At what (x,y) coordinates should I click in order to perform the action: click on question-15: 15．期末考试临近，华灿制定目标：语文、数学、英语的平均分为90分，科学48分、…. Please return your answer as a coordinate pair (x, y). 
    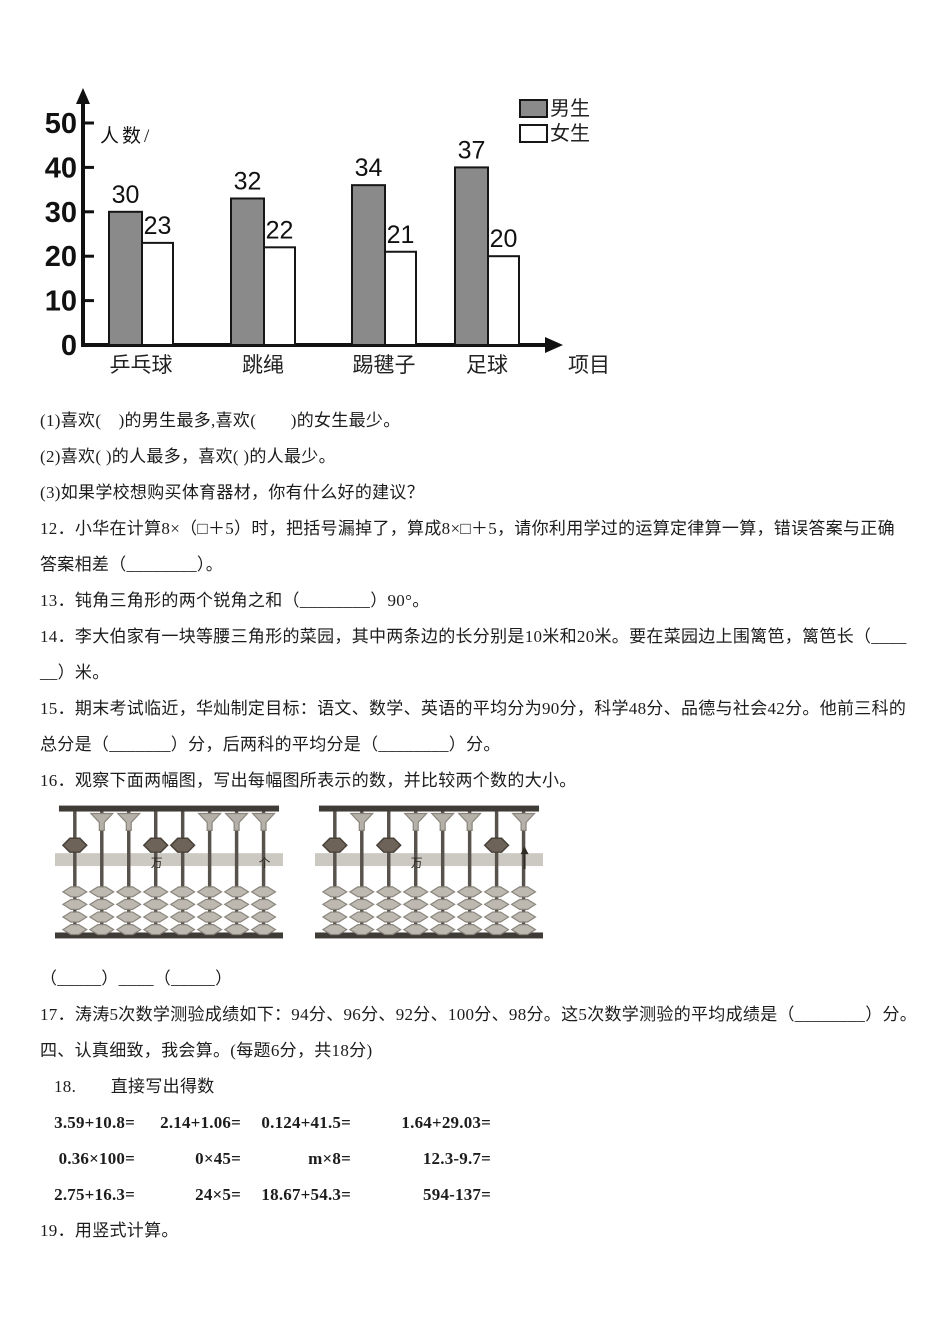
    Looking at the image, I should click on (473, 726).